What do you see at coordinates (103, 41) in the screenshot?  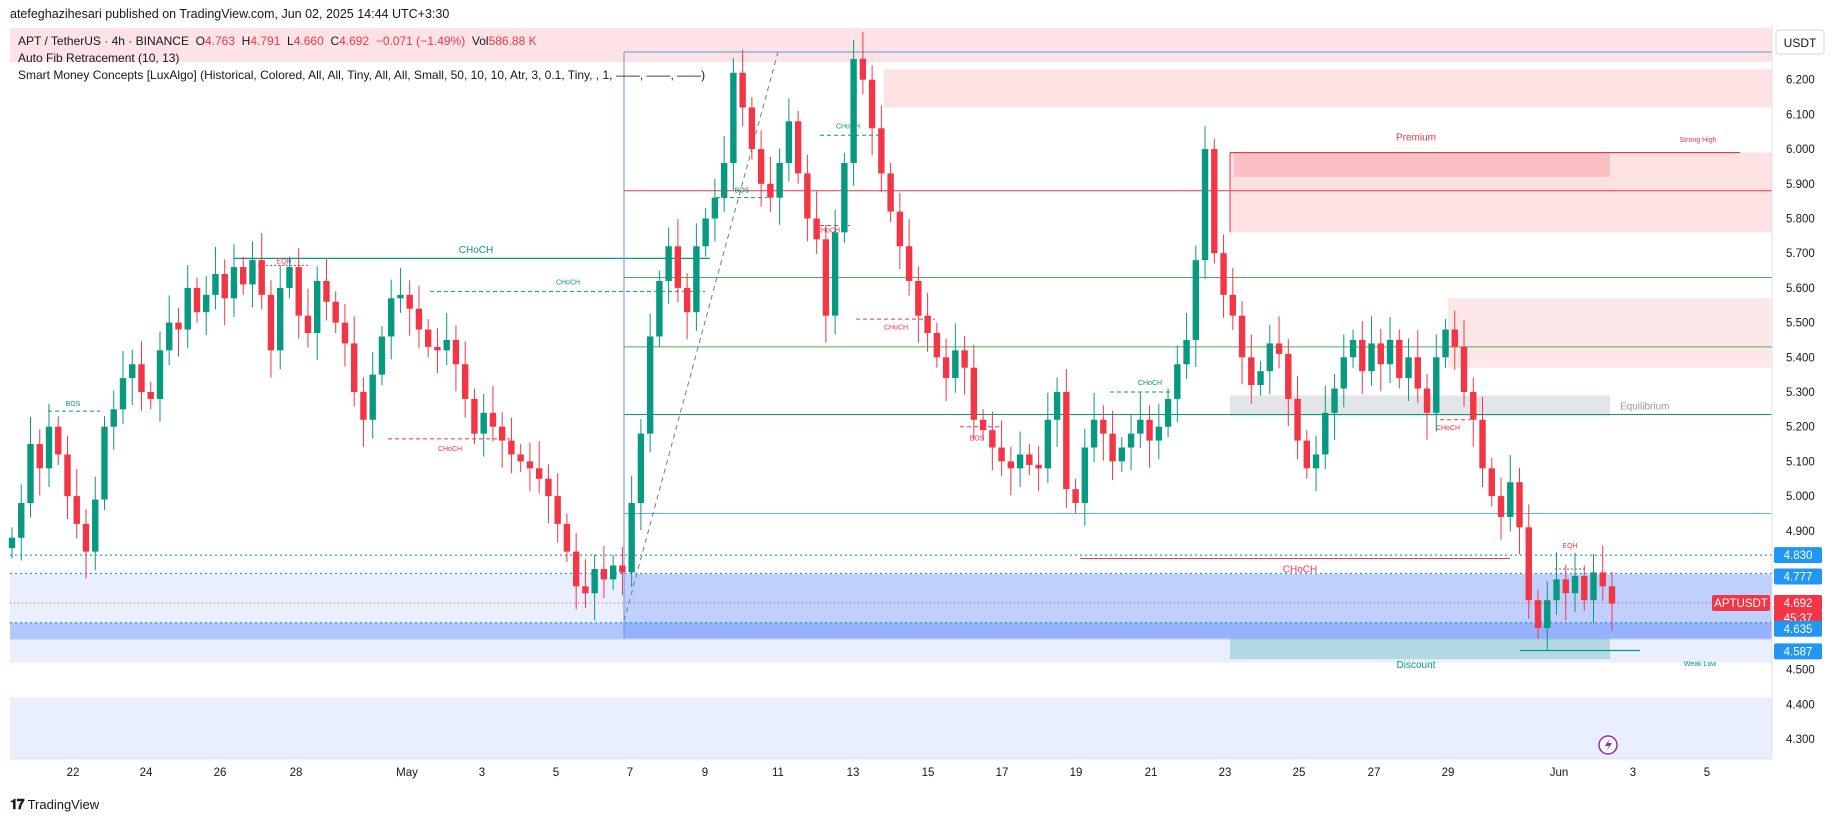 I see `symbol-title: APT / TetherUS · 4h · BINANCE` at bounding box center [103, 41].